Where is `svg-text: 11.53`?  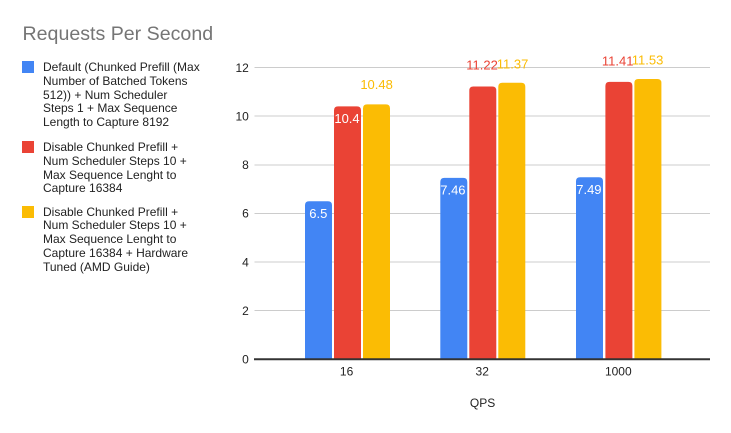 svg-text: 11.53 is located at coordinates (648, 60).